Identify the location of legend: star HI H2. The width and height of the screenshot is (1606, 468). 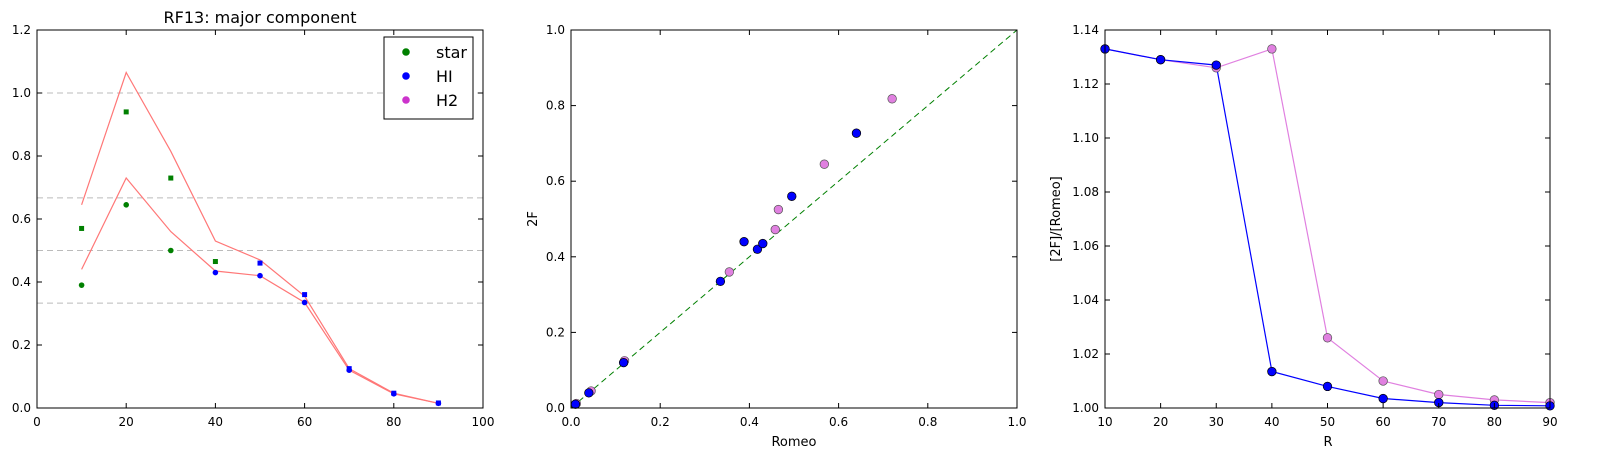
(428, 78).